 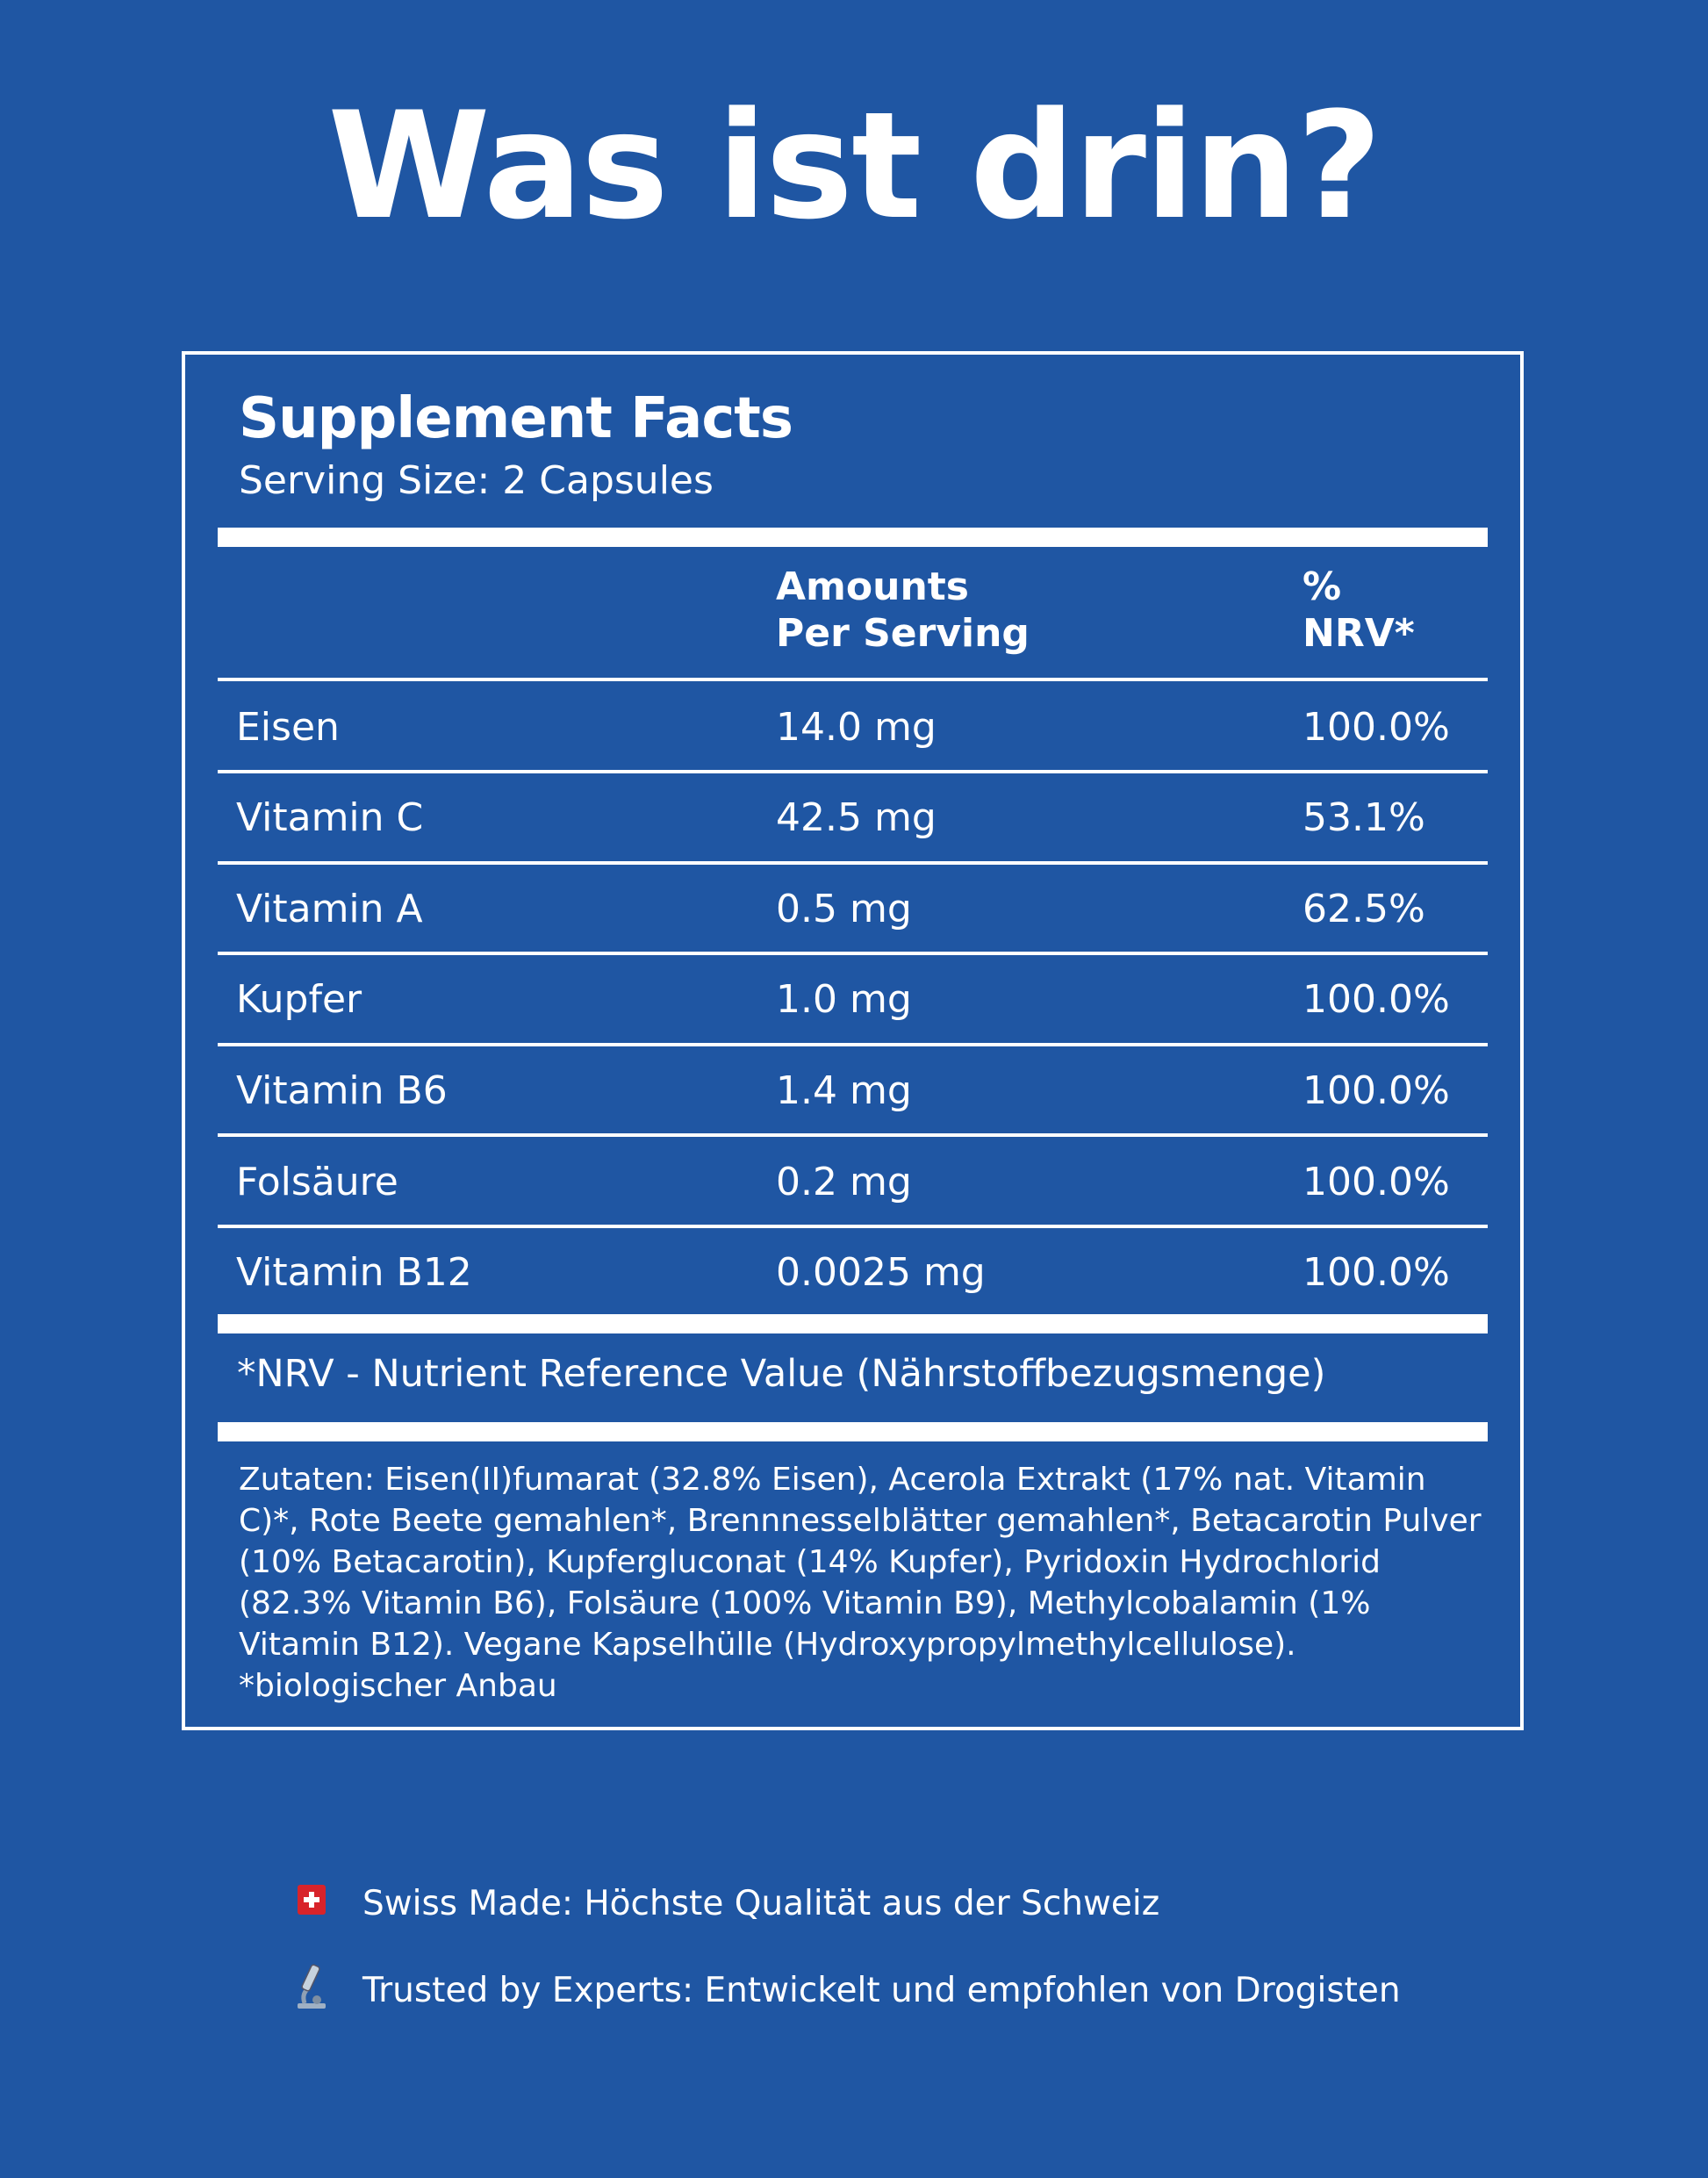 I want to click on microscope-icon, so click(x=311, y=1990).